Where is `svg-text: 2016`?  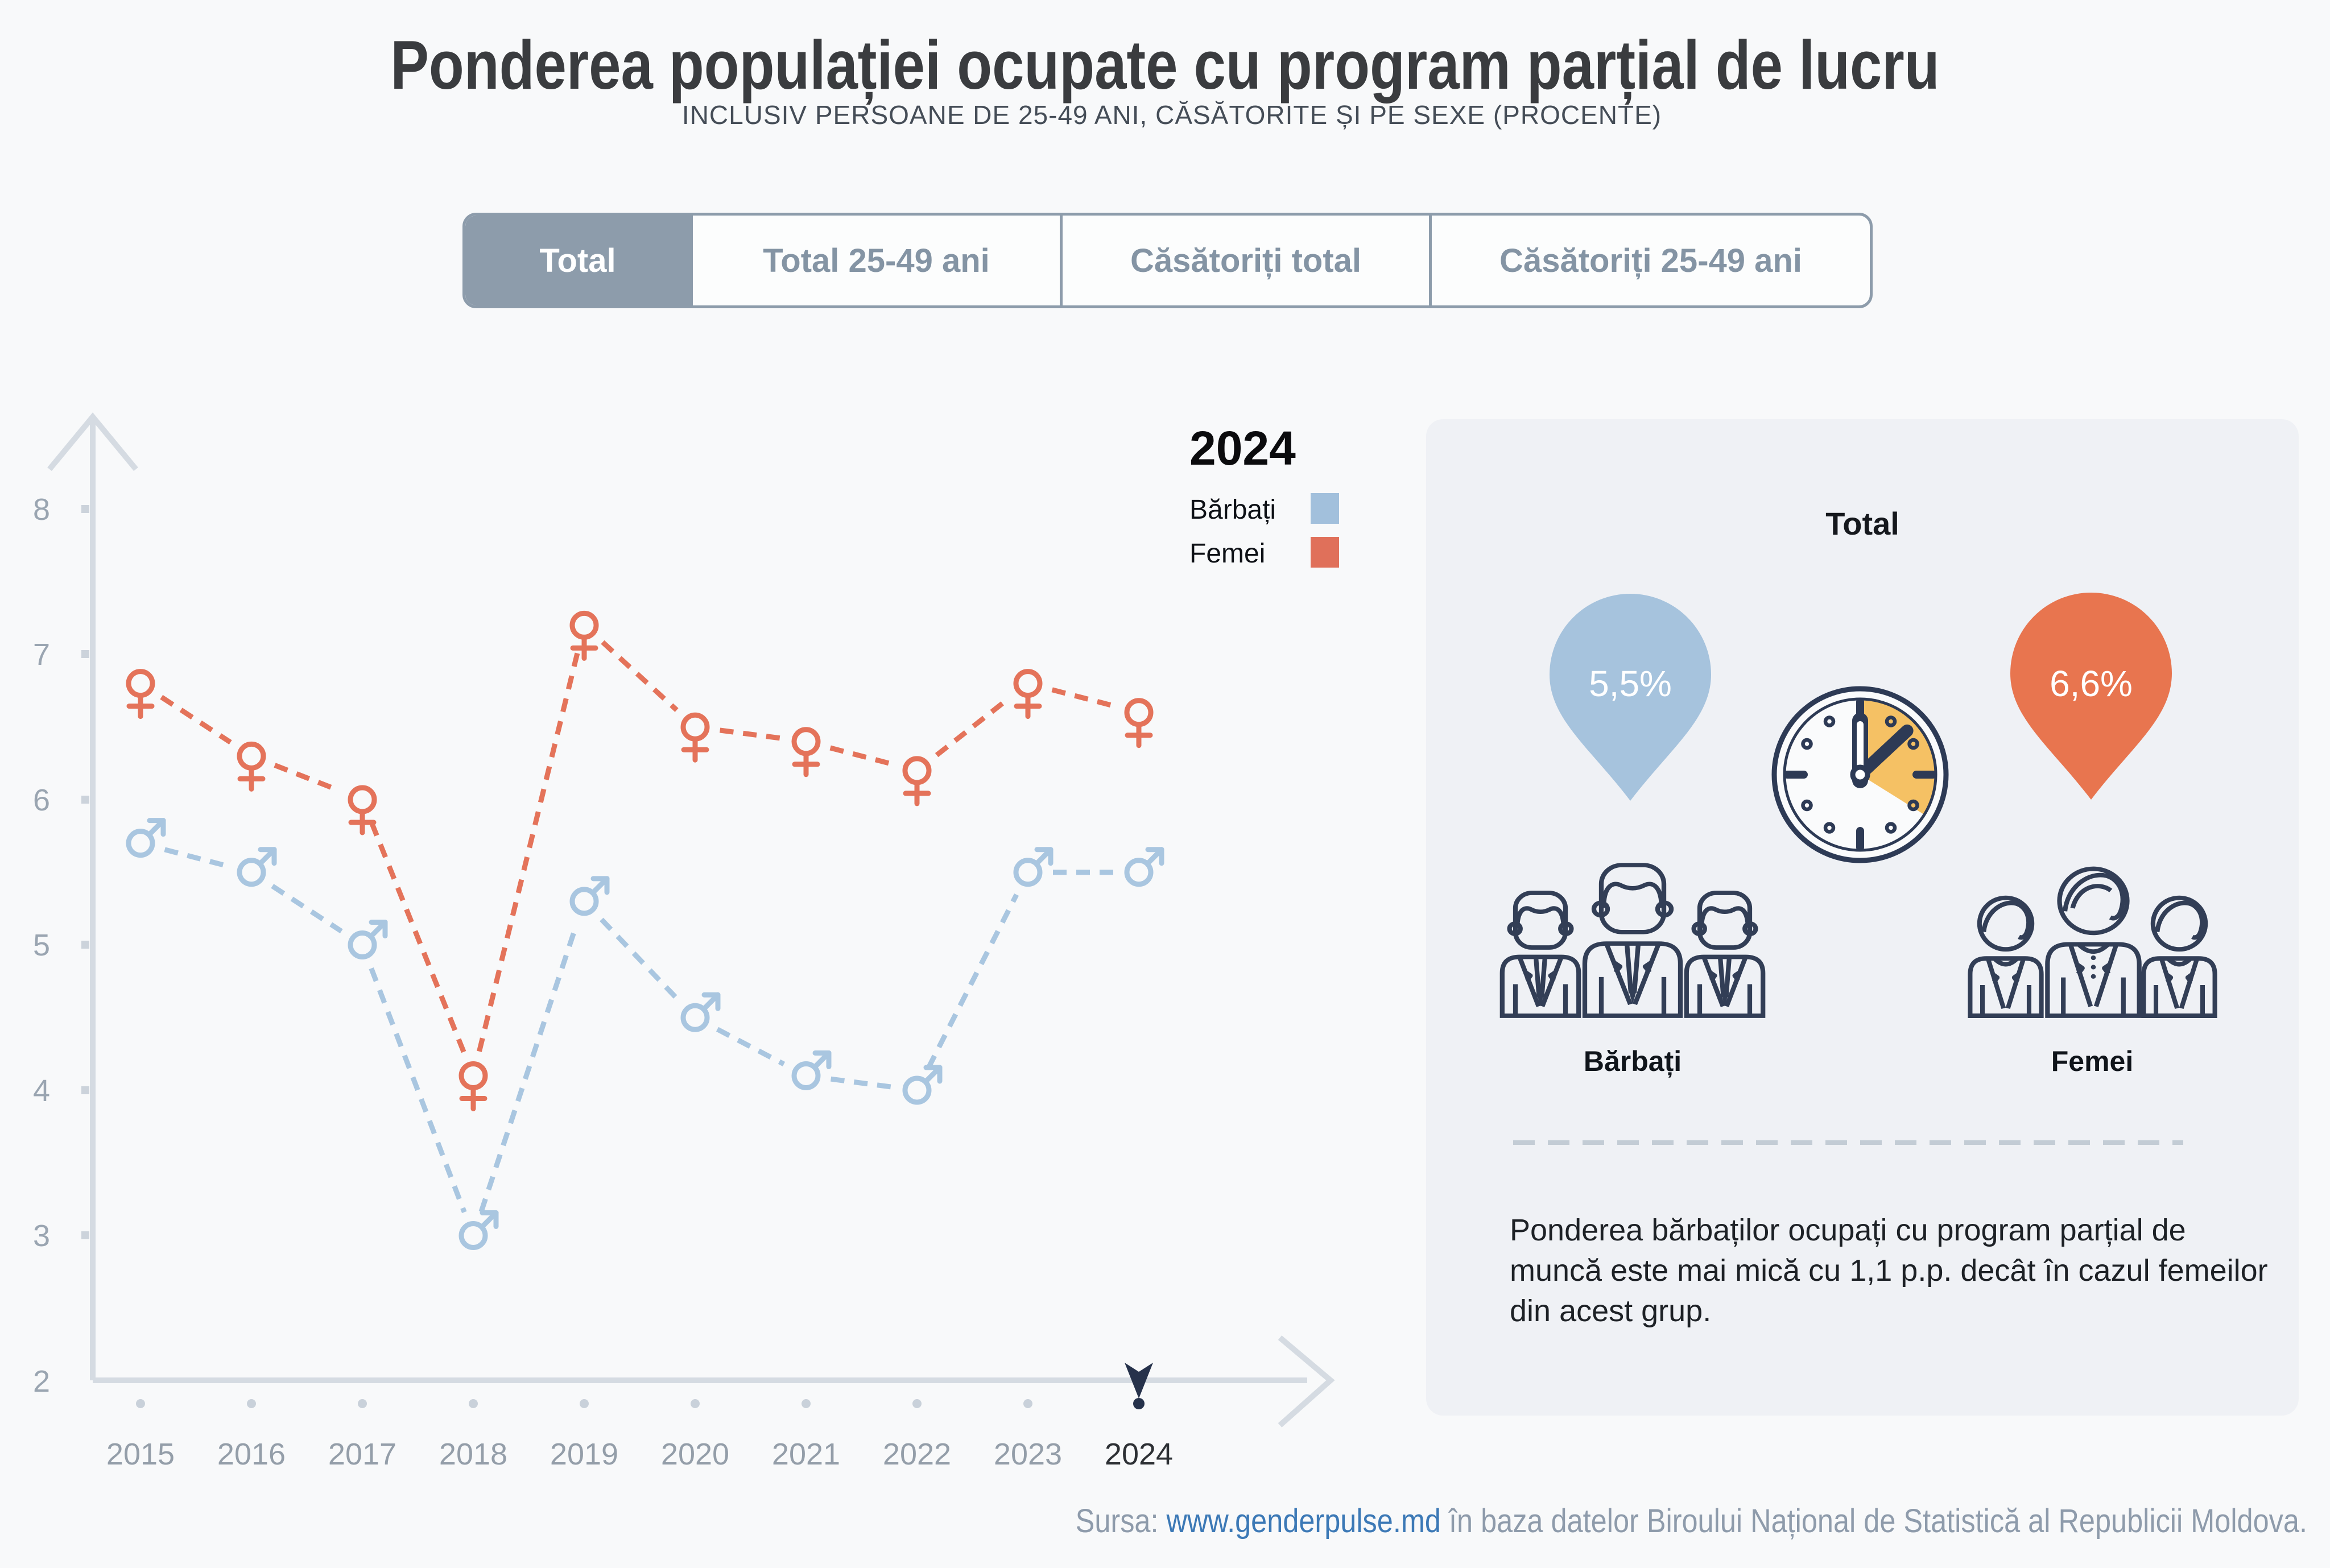 svg-text: 2016 is located at coordinates (251, 1454).